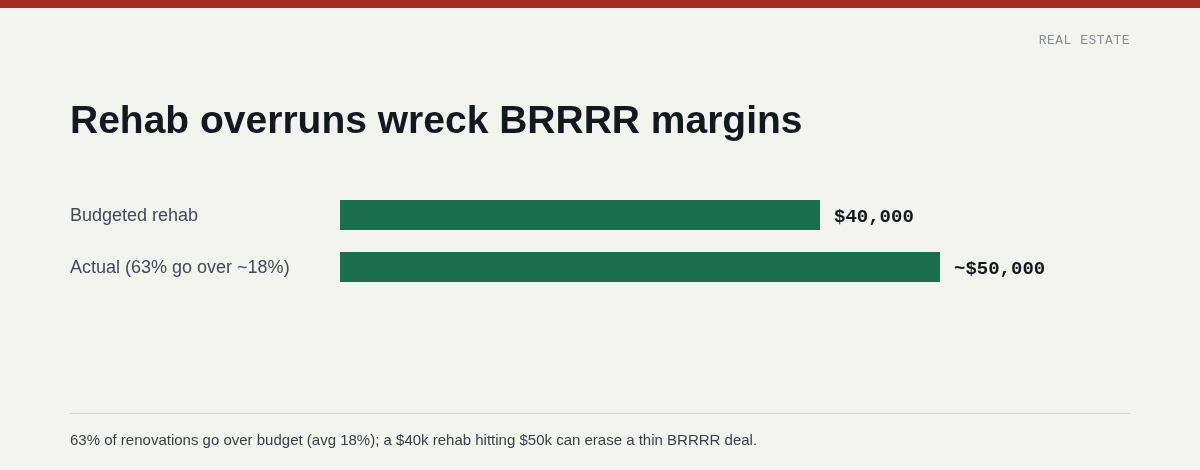 This screenshot has width=1200, height=470. Describe the element at coordinates (436, 120) in the screenshot. I see `chart-title: Rehab overruns wreck BRRRR margins` at that location.